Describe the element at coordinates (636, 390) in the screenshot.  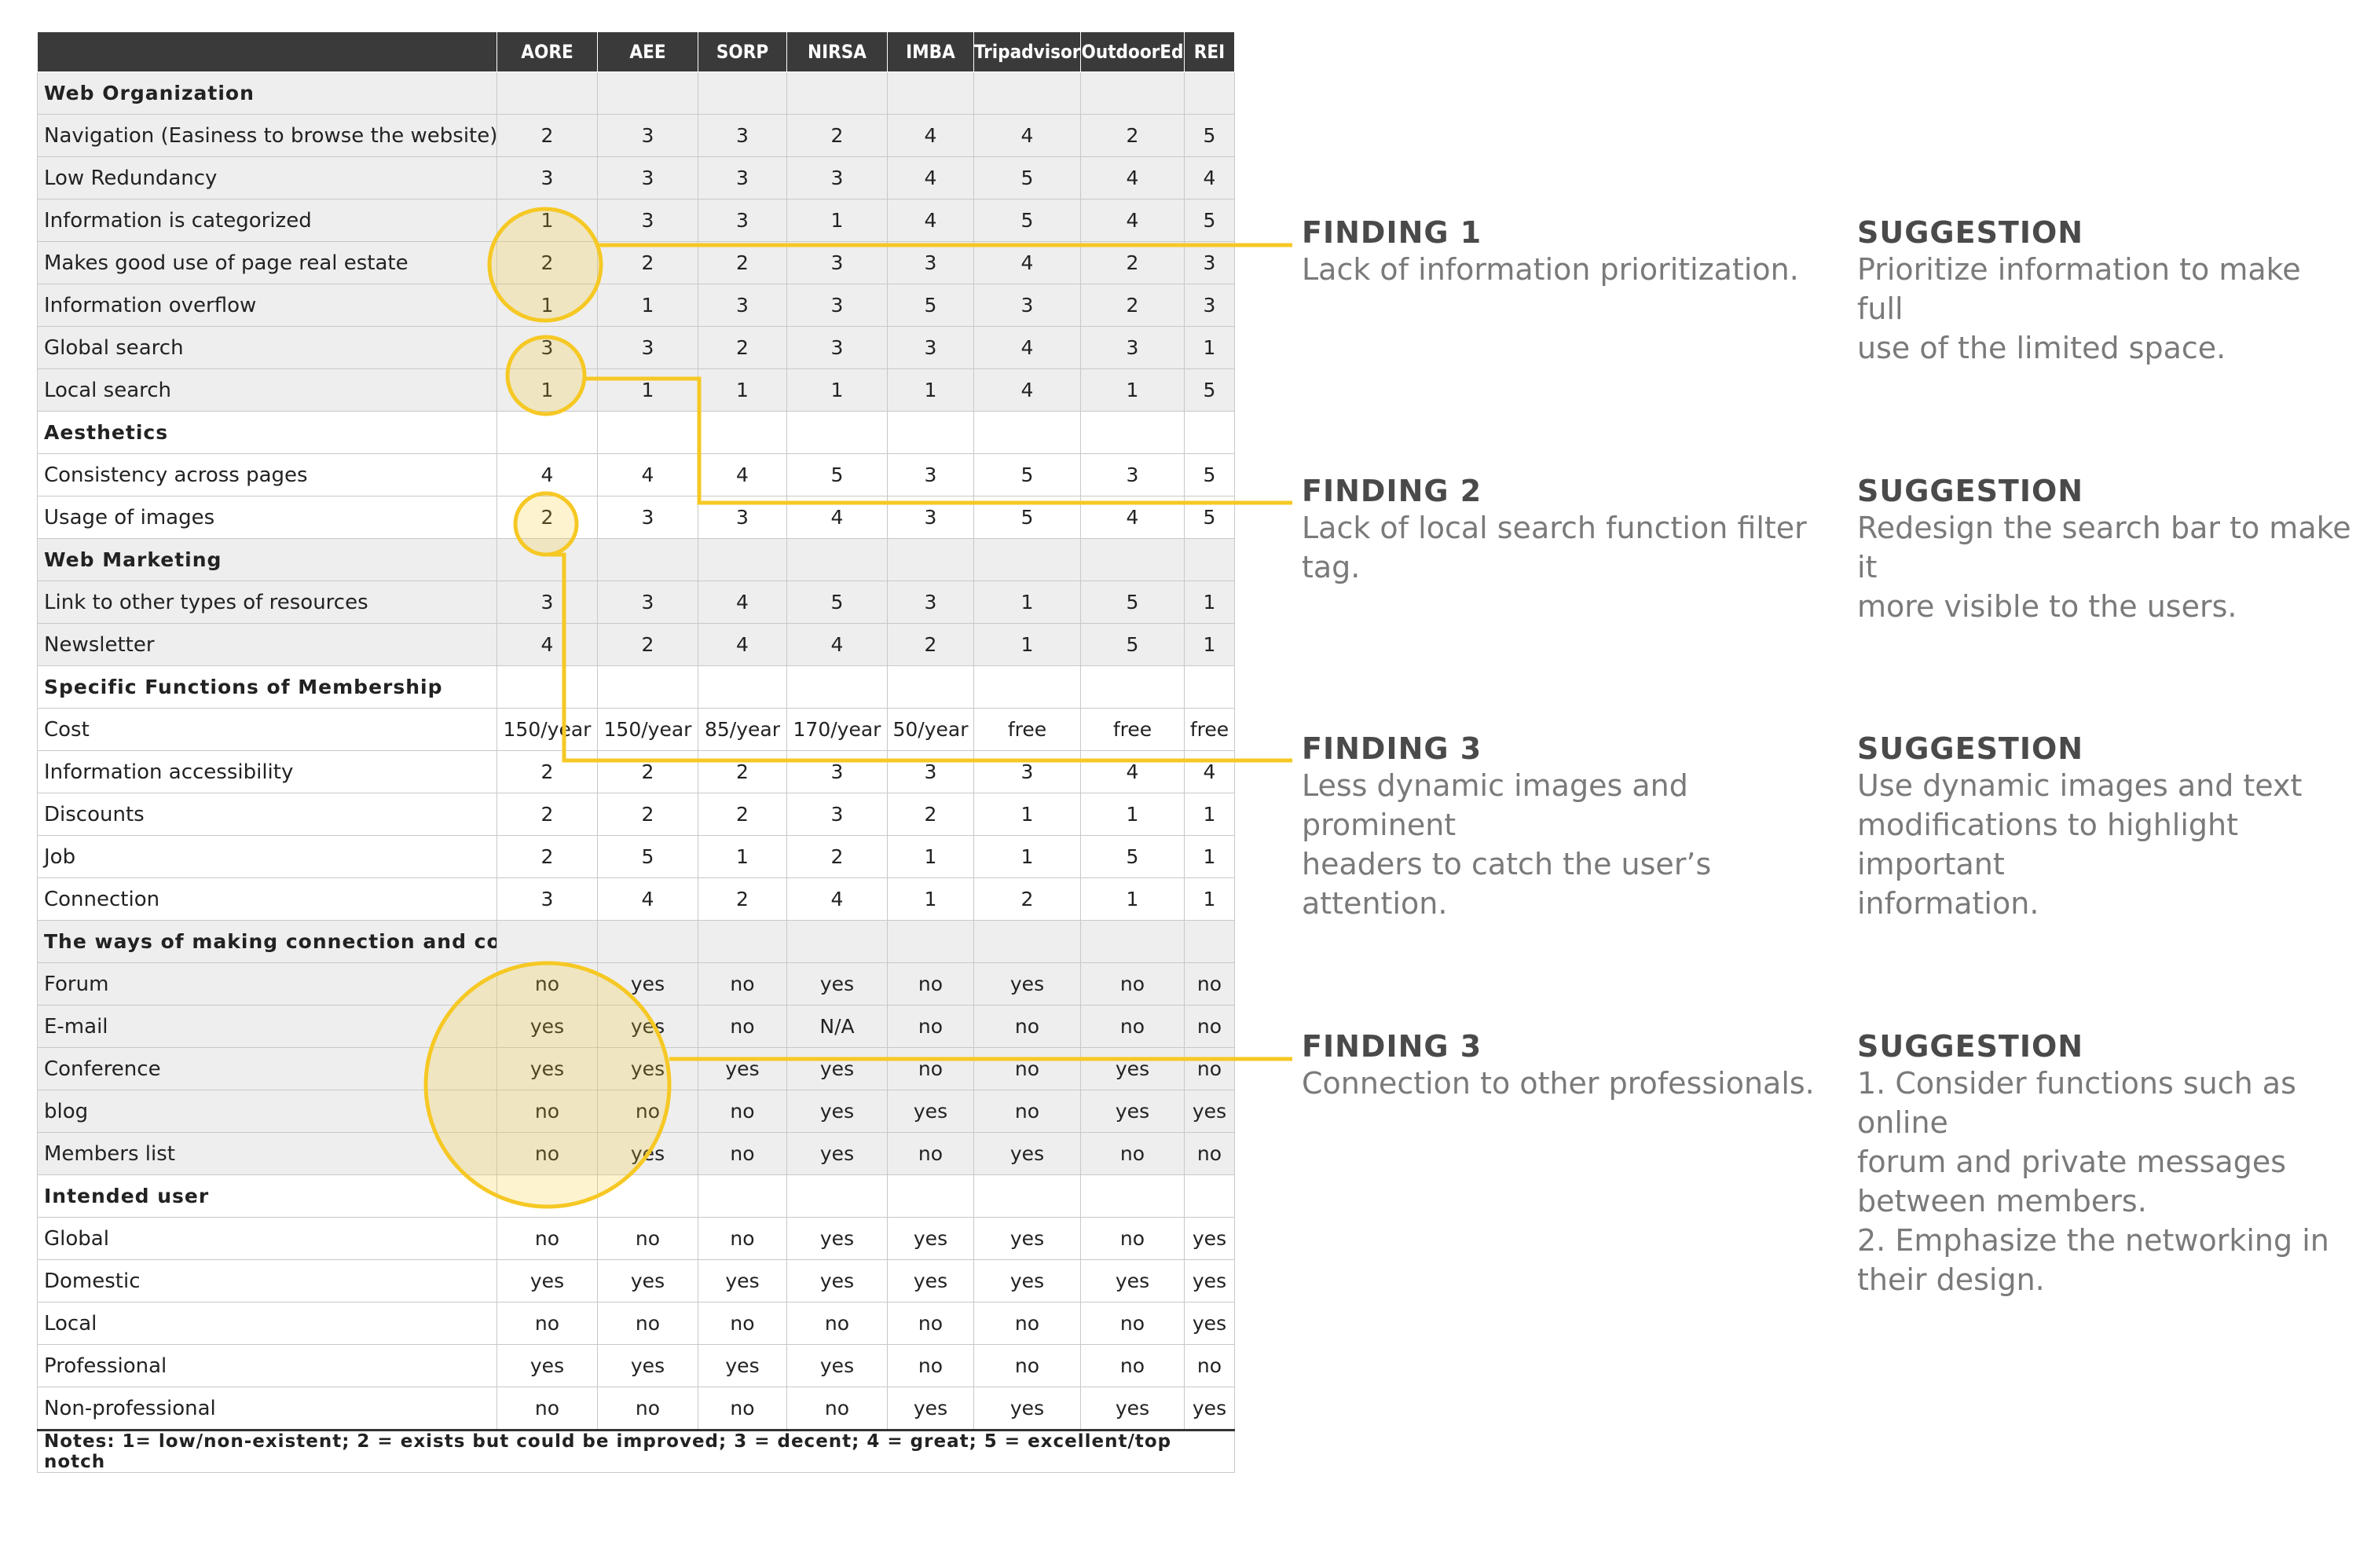
I see `table-row: Local search 1 1 1 1 1 4 1 5` at that location.